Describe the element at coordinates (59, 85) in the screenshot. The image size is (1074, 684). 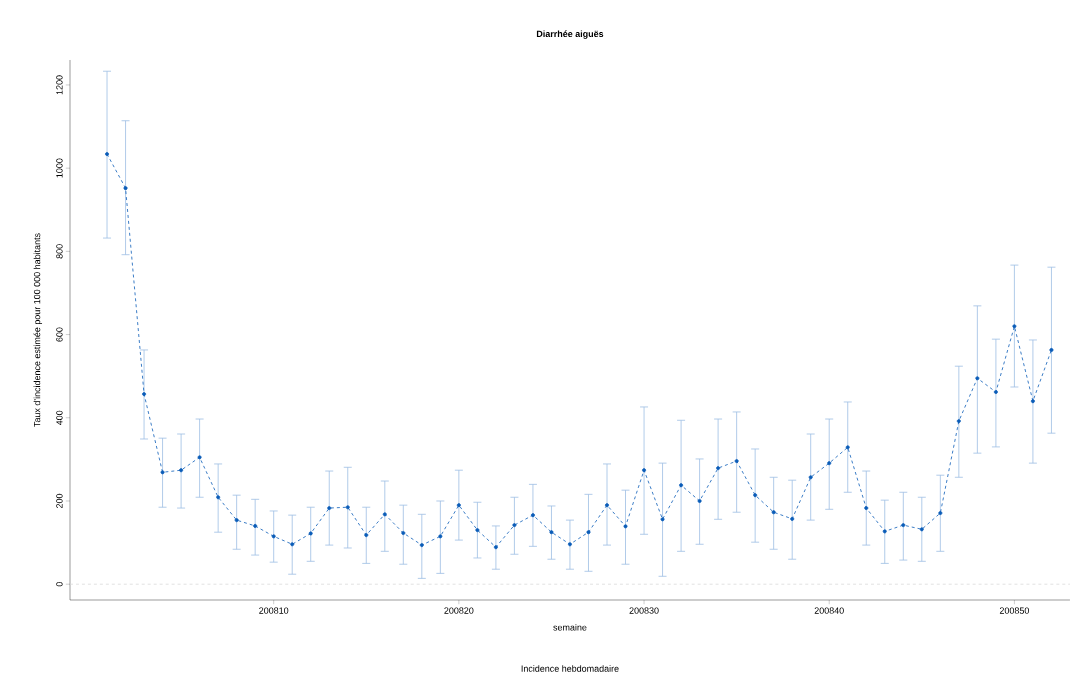
I see `y-tick-label: 1200` at that location.